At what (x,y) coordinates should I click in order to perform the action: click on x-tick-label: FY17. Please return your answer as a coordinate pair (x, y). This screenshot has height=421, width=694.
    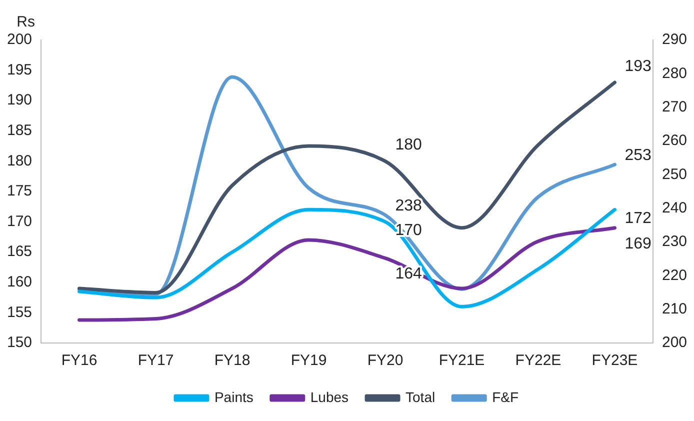
    Looking at the image, I should click on (156, 361).